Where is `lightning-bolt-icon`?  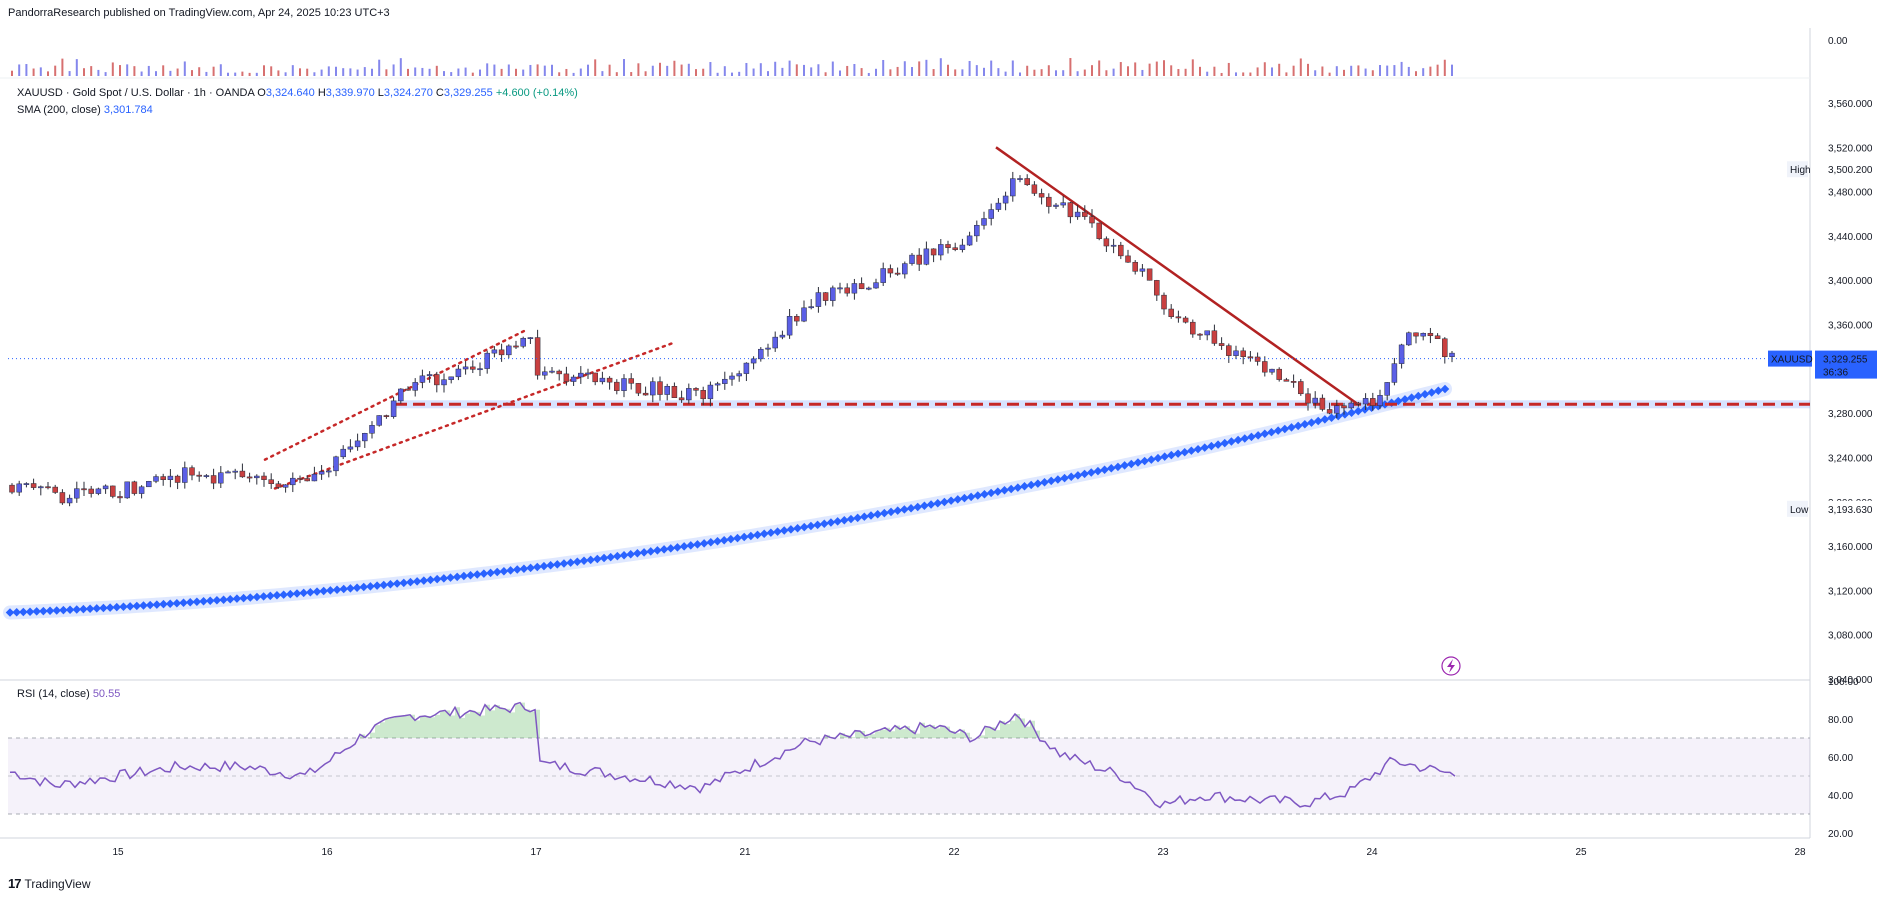
lightning-bolt-icon is located at coordinates (1451, 666).